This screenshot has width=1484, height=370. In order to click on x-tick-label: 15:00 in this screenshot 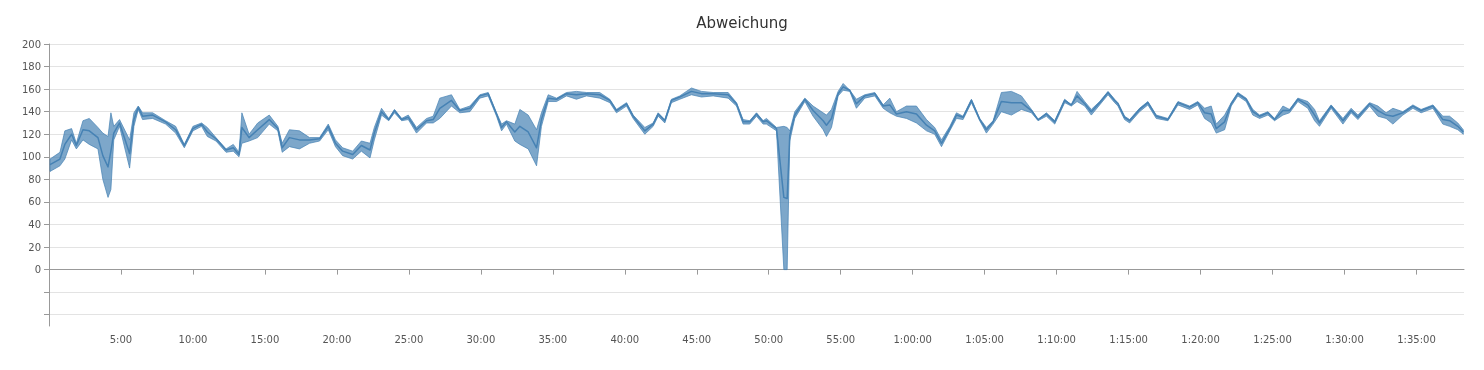, I will do `click(265, 339)`.